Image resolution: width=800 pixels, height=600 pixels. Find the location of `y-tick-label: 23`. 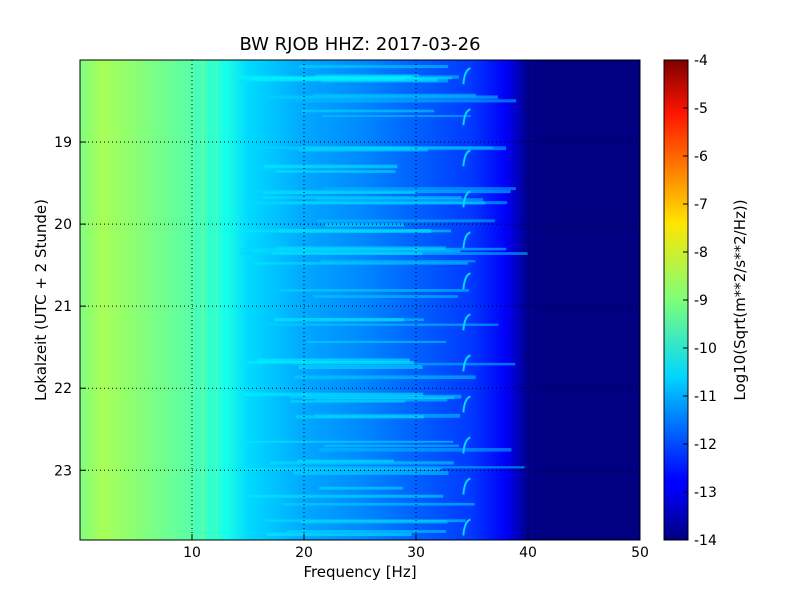

y-tick-label: 23 is located at coordinates (63, 471).